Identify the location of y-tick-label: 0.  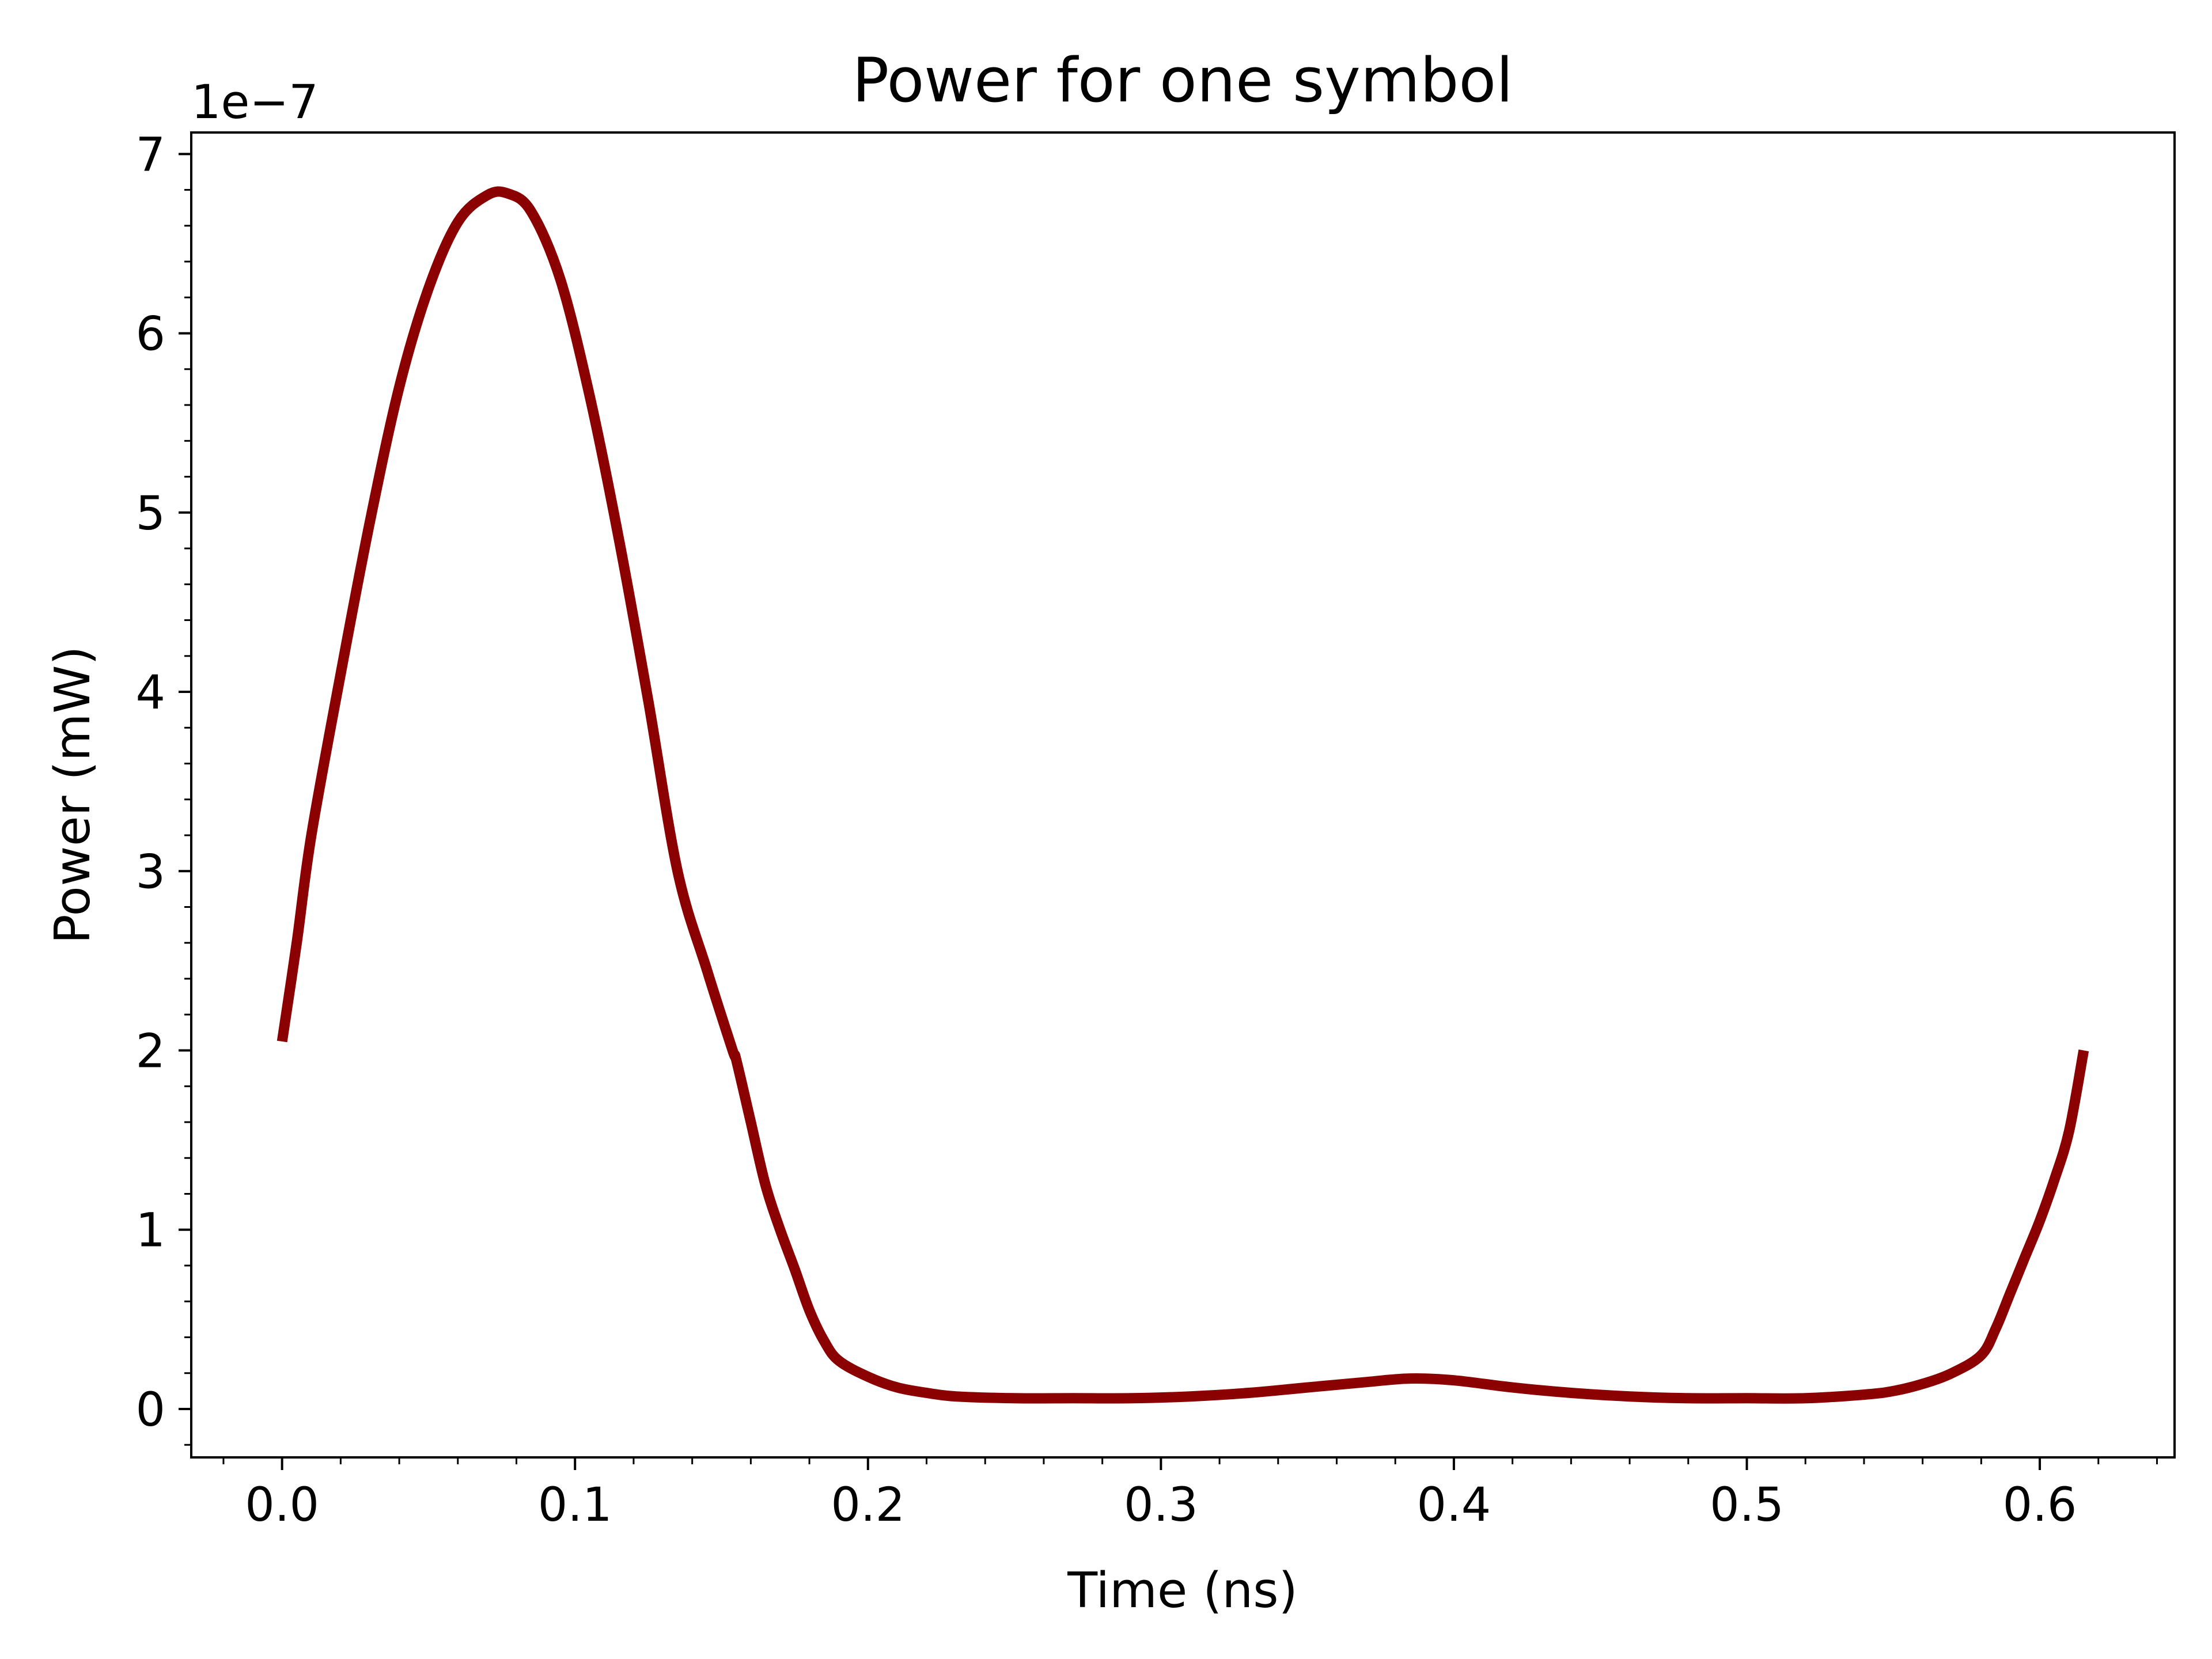
(150, 1410).